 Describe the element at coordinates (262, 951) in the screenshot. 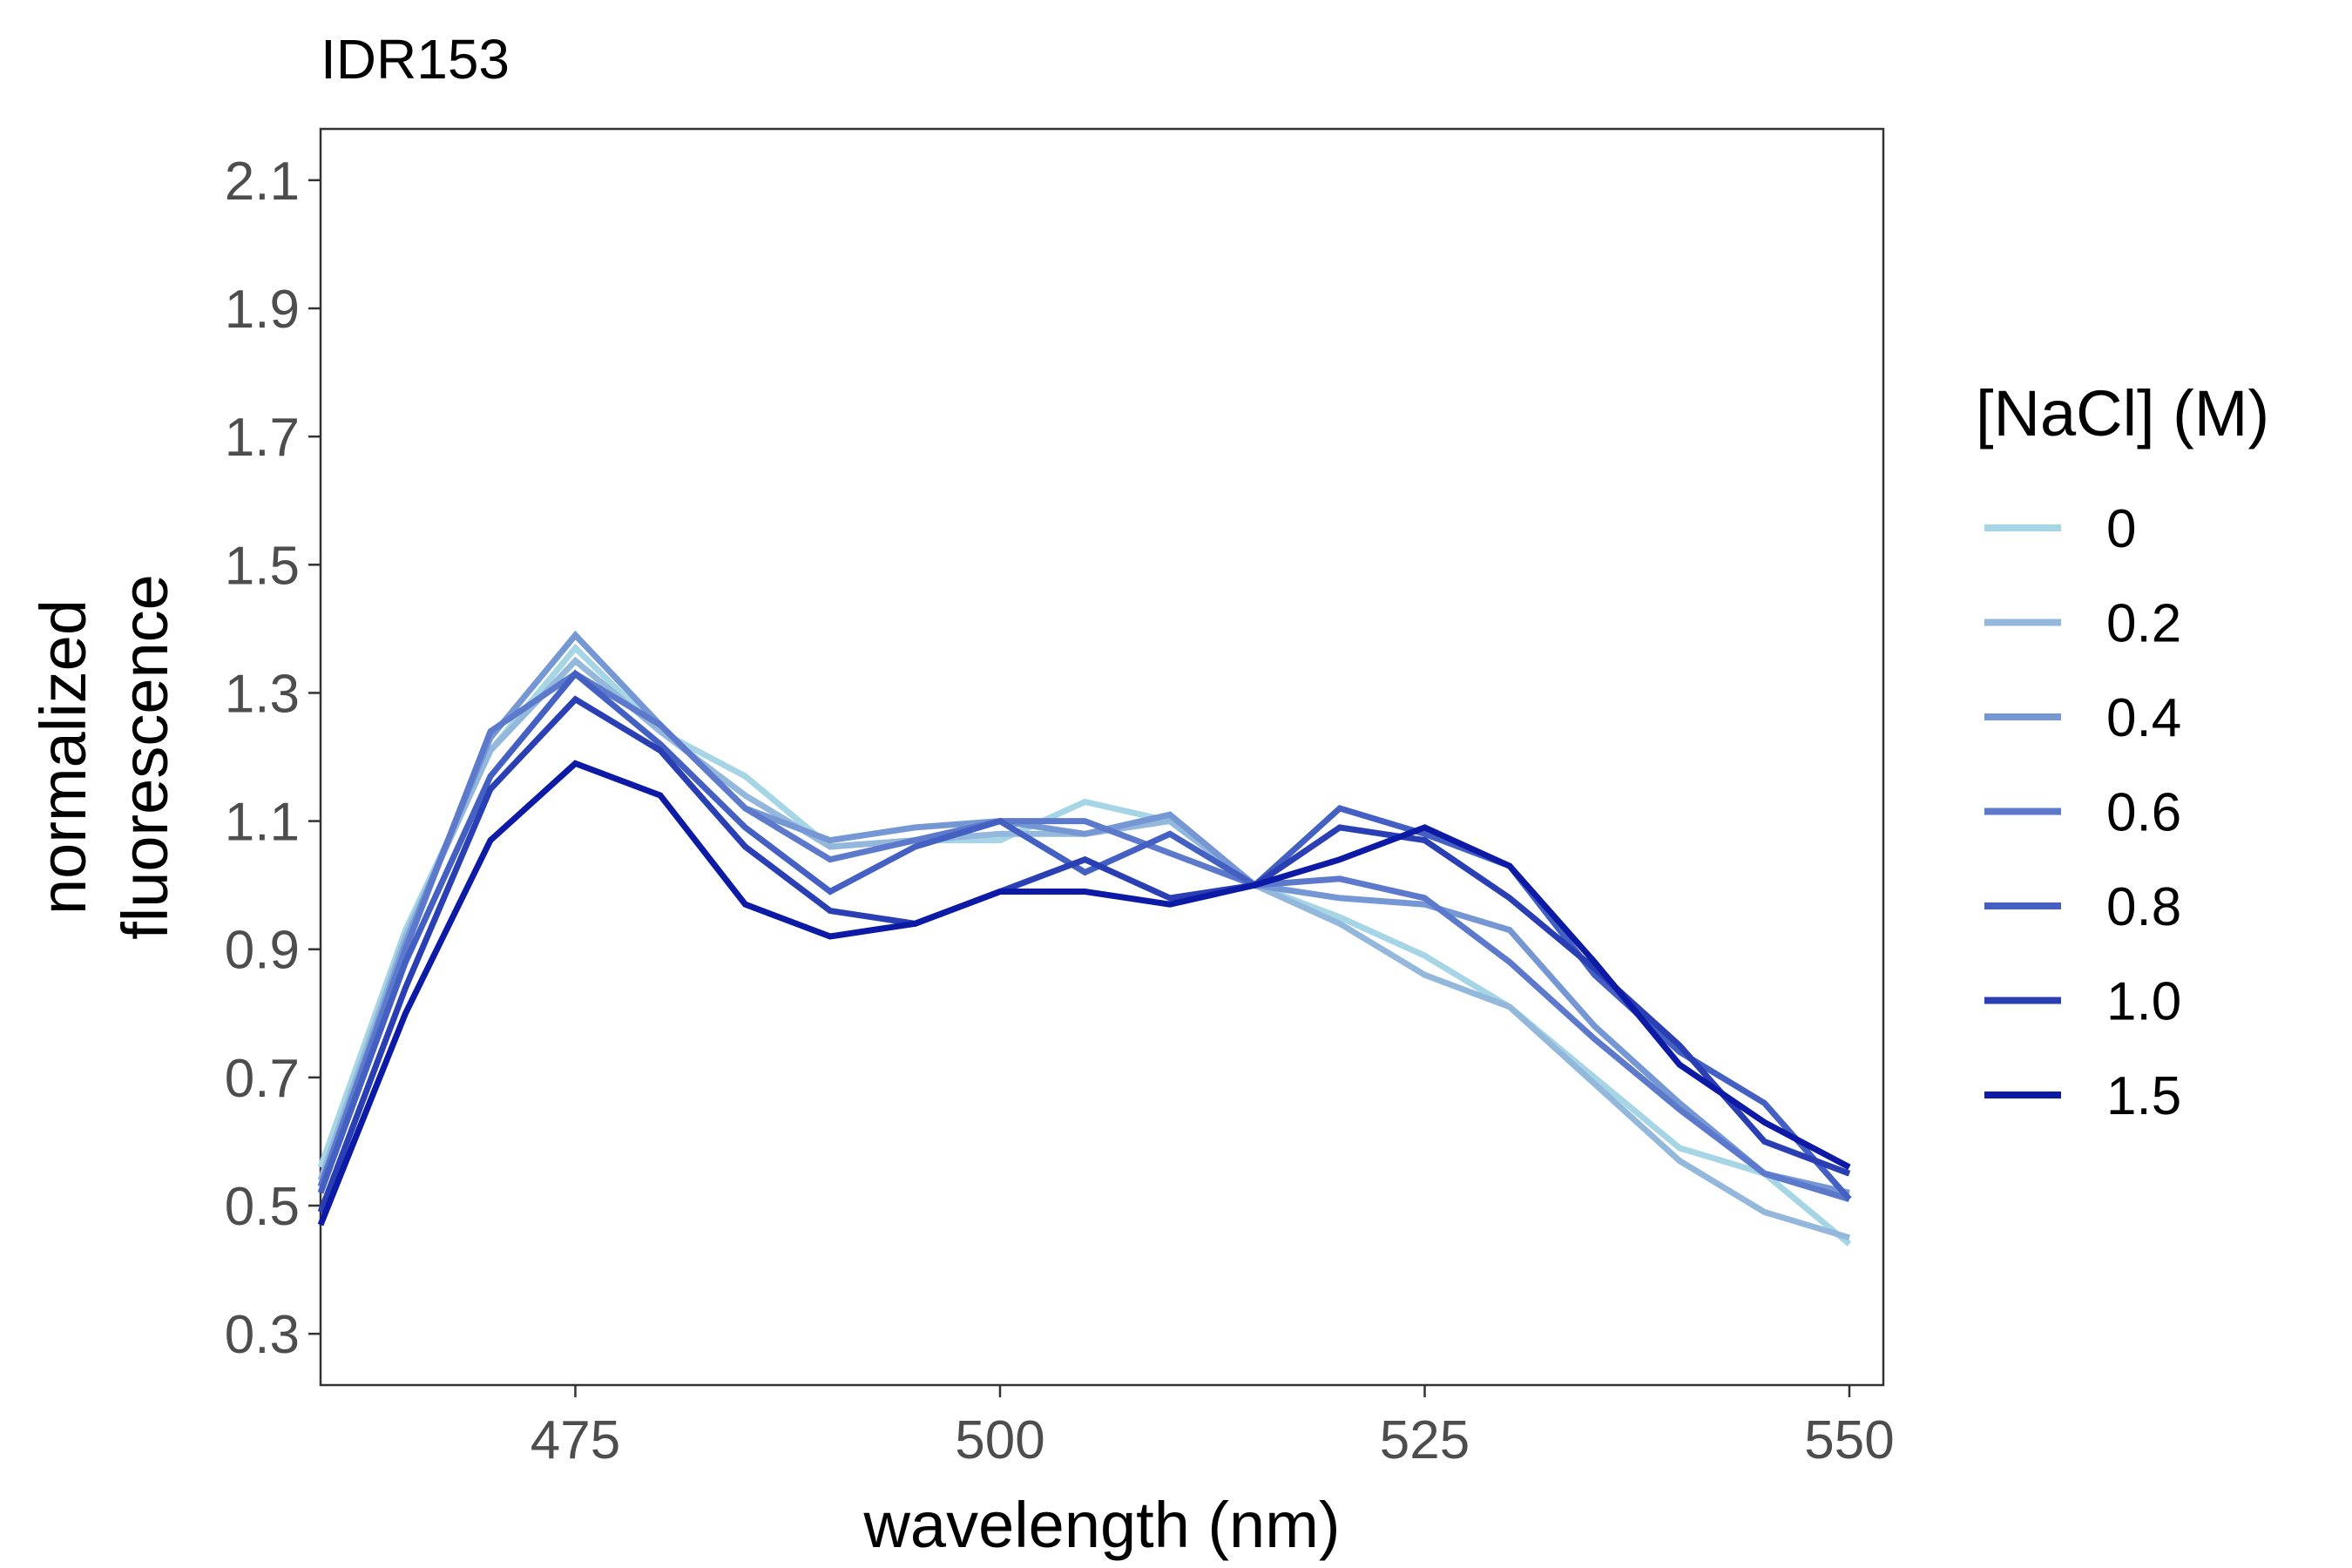

I see `y-tick-label: 0.9` at that location.